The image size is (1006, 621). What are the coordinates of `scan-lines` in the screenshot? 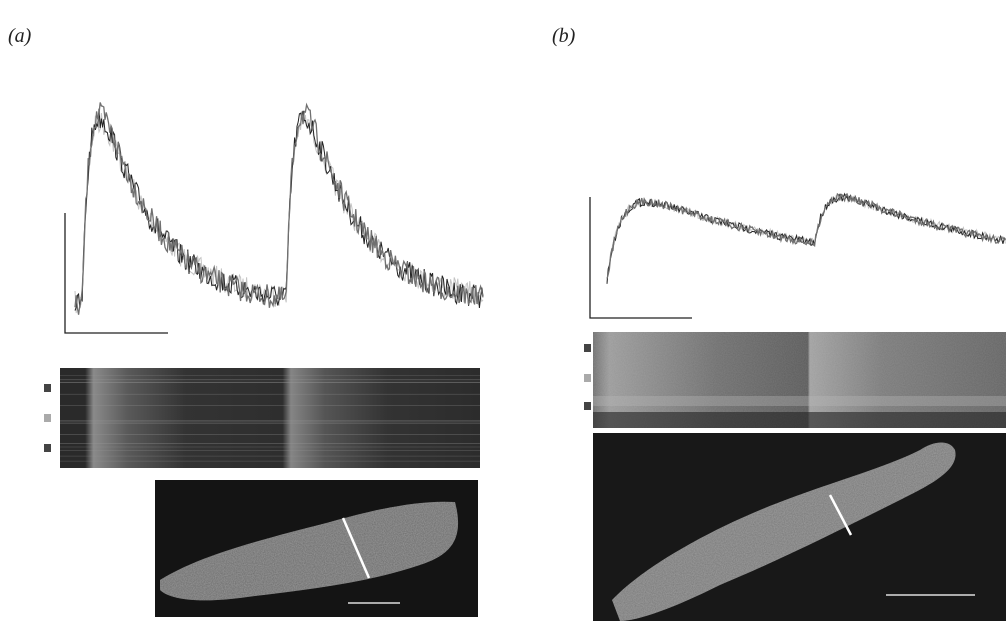 It's located at (270, 418).